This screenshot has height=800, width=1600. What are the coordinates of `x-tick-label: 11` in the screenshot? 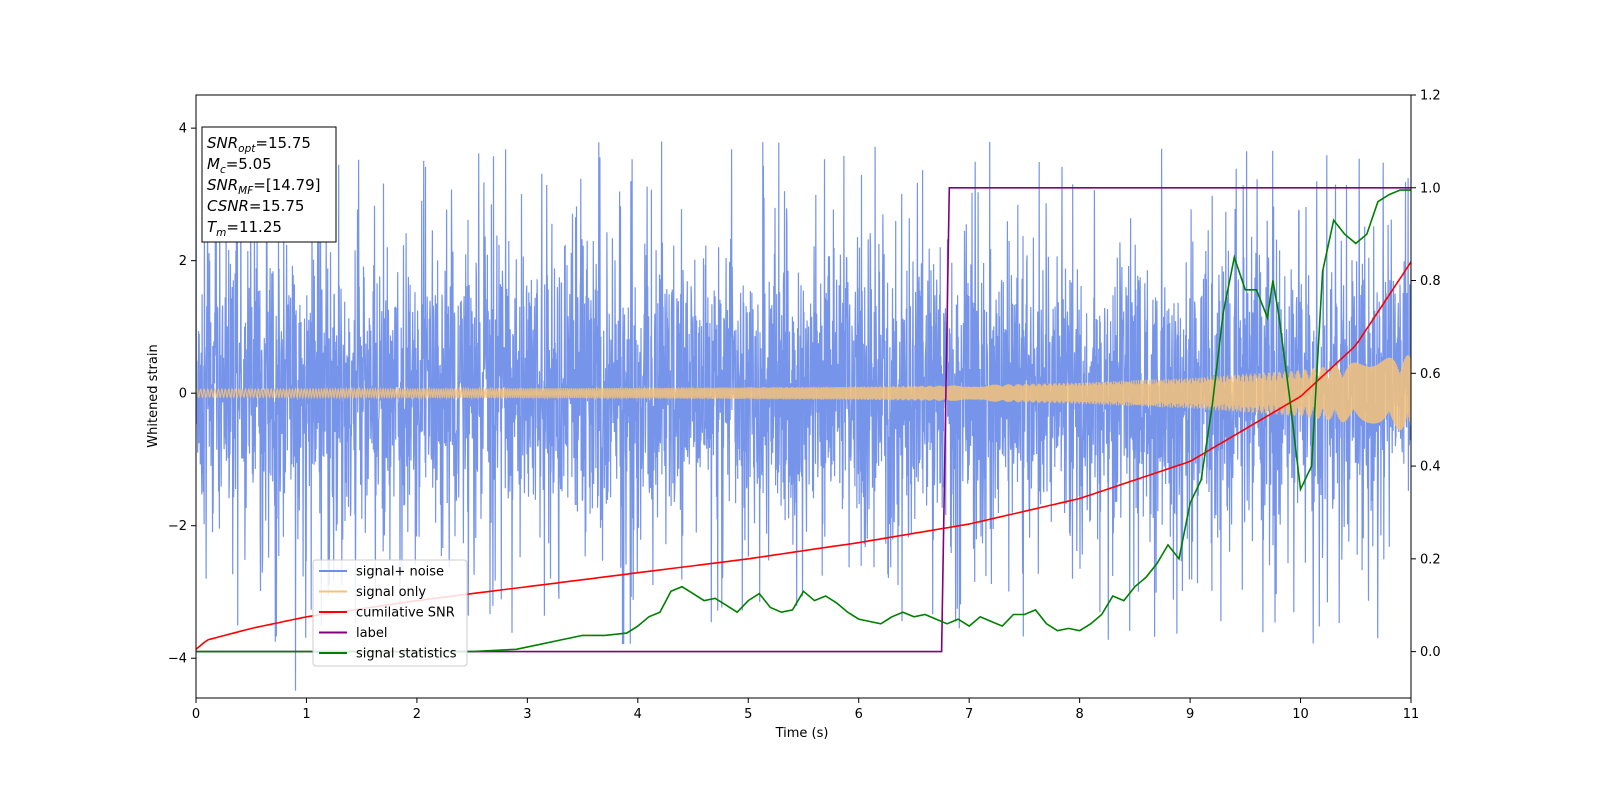 It's located at (1411, 714).